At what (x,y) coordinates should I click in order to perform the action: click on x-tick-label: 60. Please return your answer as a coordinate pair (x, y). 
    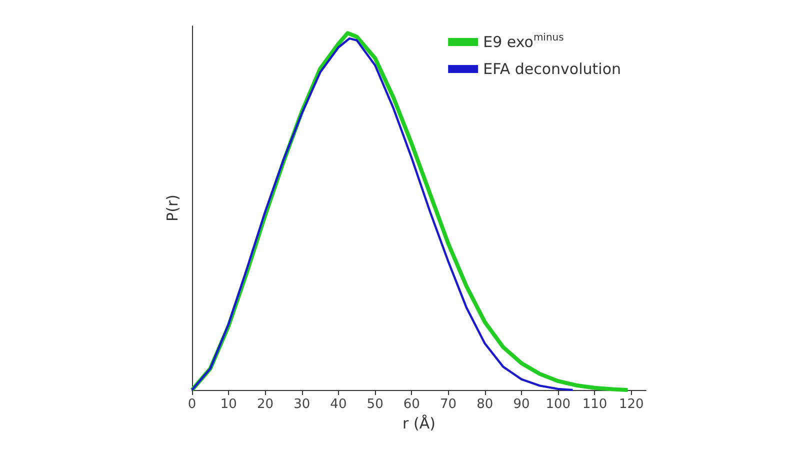
    Looking at the image, I should click on (411, 404).